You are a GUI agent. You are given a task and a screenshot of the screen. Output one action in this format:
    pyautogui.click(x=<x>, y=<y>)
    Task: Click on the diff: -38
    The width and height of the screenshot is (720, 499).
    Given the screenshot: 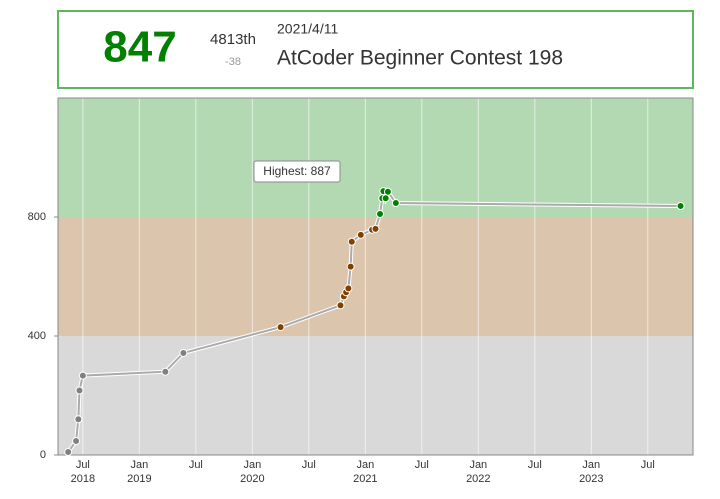 What is the action you would take?
    pyautogui.click(x=233, y=62)
    